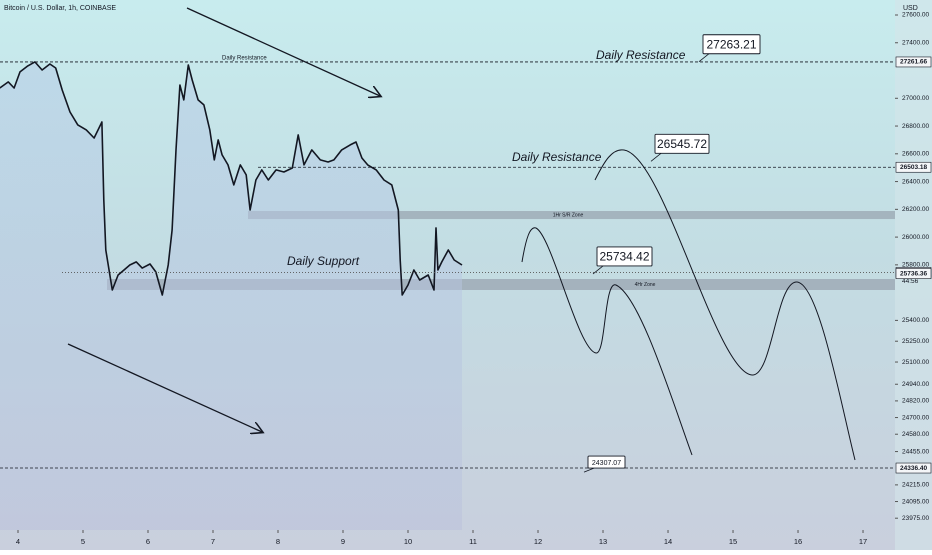 The height and width of the screenshot is (555, 932). I want to click on x-tick-label: 7, so click(213, 541).